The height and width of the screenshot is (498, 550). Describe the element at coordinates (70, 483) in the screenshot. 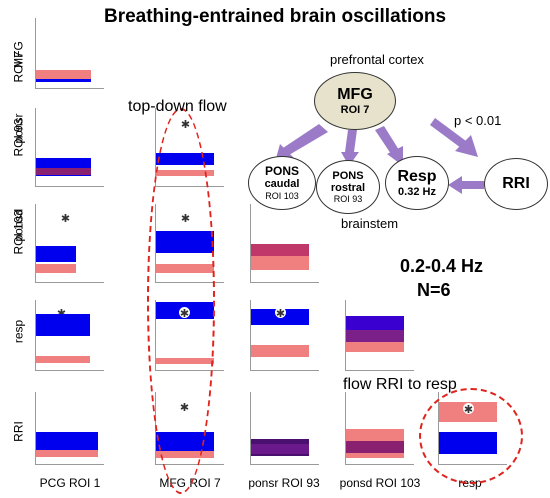

I see `col-label-pcg: PCG ROI 1` at that location.